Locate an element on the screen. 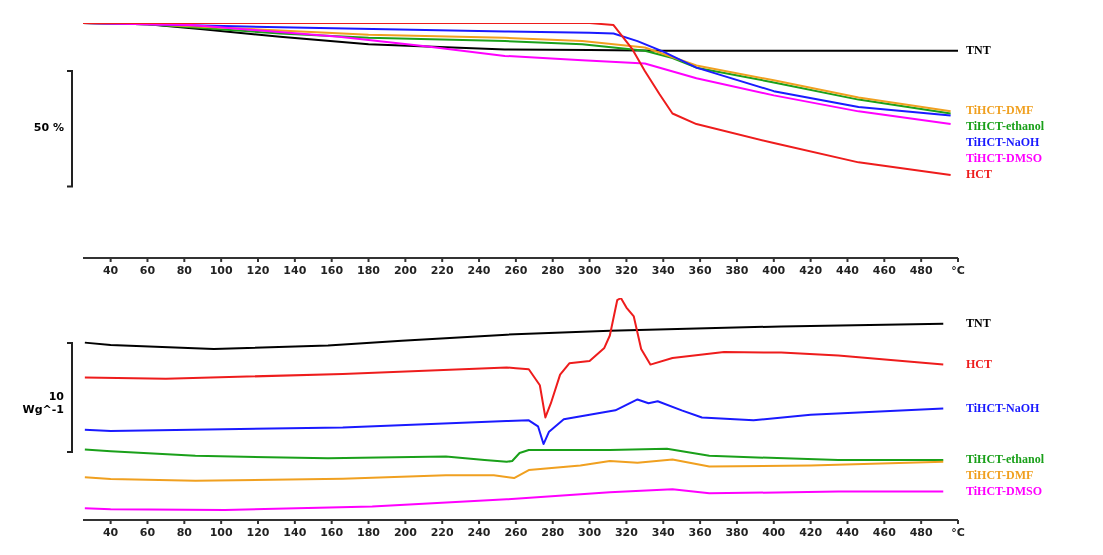  y-axis-title: 10 Wg^-1 is located at coordinates (42, 402).